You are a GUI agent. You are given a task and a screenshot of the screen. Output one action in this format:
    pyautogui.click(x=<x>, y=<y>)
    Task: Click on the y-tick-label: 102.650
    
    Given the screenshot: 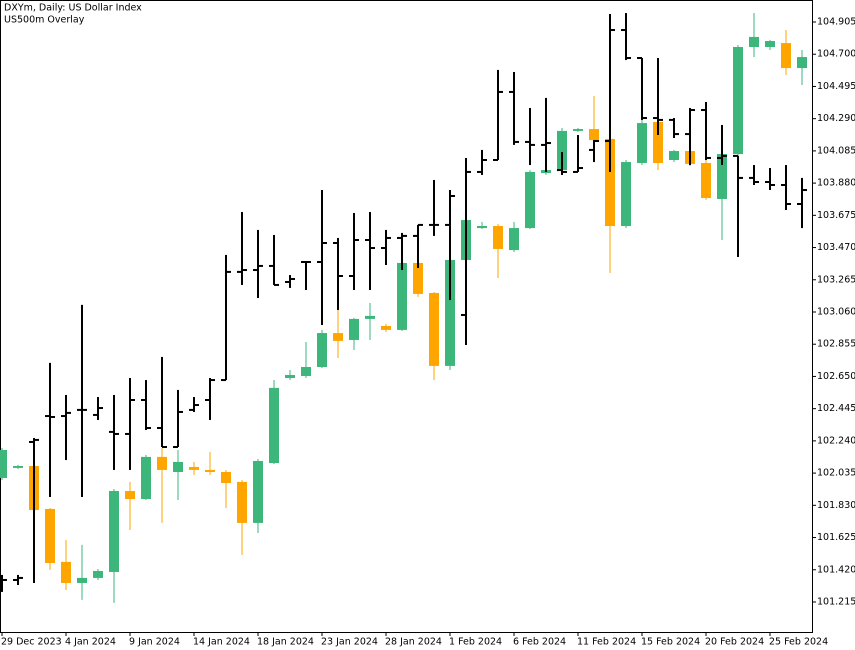 What is the action you would take?
    pyautogui.click(x=836, y=376)
    